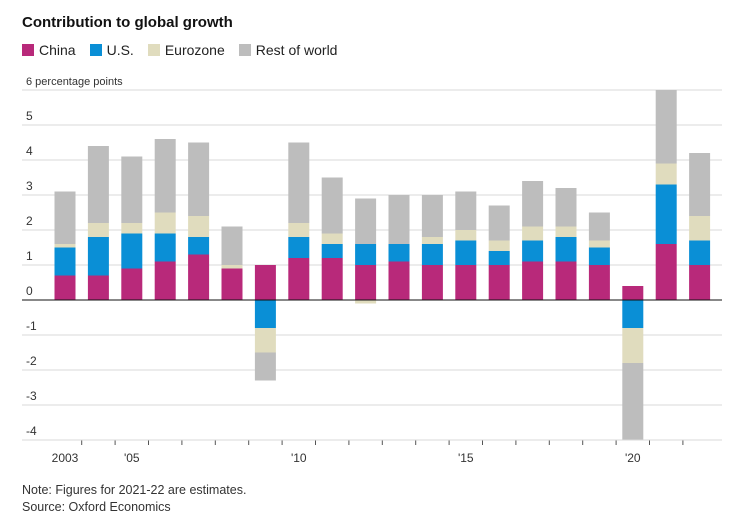 This screenshot has width=749, height=528. What do you see at coordinates (265, 340) in the screenshot?
I see `bar-segment-eurozone-2009` at bounding box center [265, 340].